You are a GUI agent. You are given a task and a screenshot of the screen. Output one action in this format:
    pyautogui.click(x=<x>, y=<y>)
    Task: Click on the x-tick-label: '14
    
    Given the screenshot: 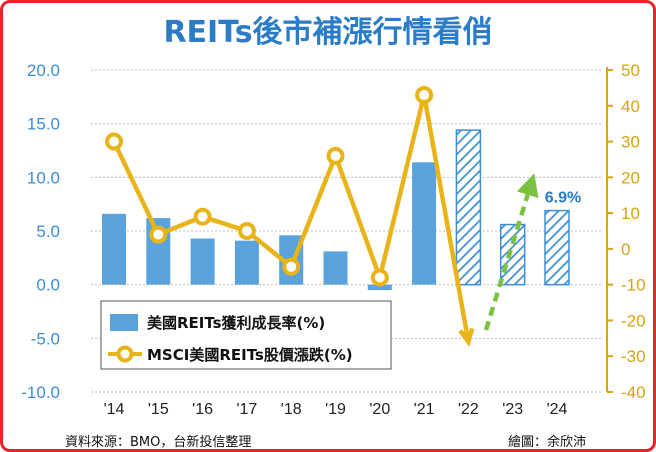 What is the action you would take?
    pyautogui.click(x=114, y=409)
    